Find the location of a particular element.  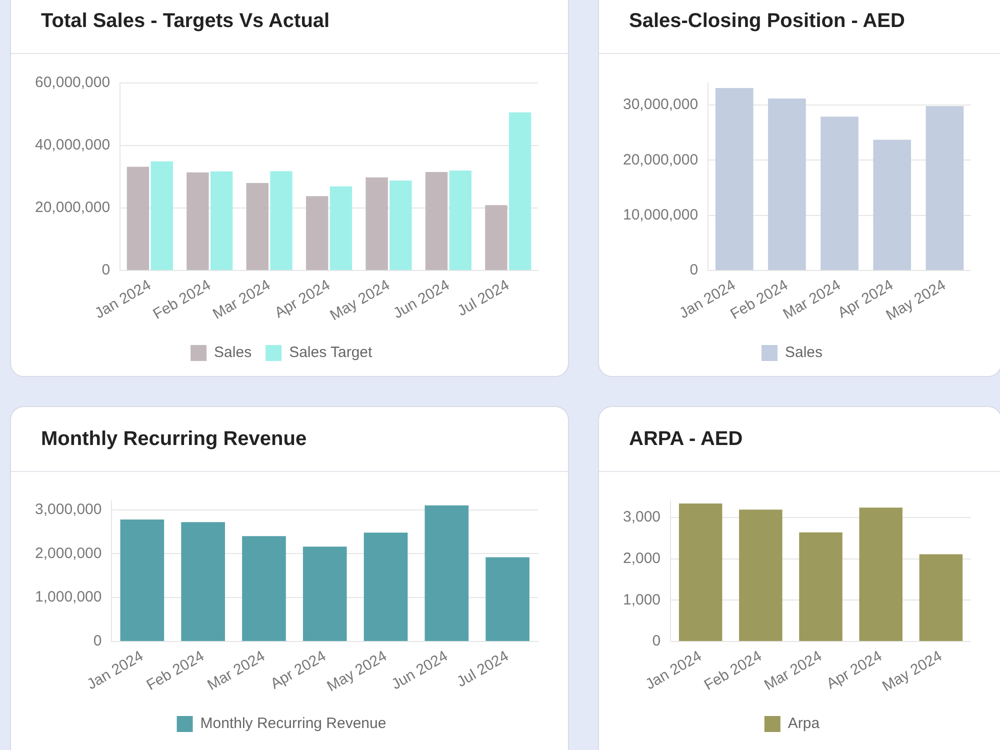

y-tick-label: 1,000,000 is located at coordinates (68, 597).